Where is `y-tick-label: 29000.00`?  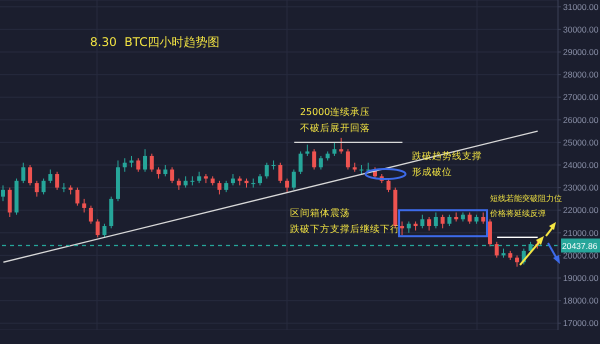
y-tick-label: 29000.00 is located at coordinates (581, 52).